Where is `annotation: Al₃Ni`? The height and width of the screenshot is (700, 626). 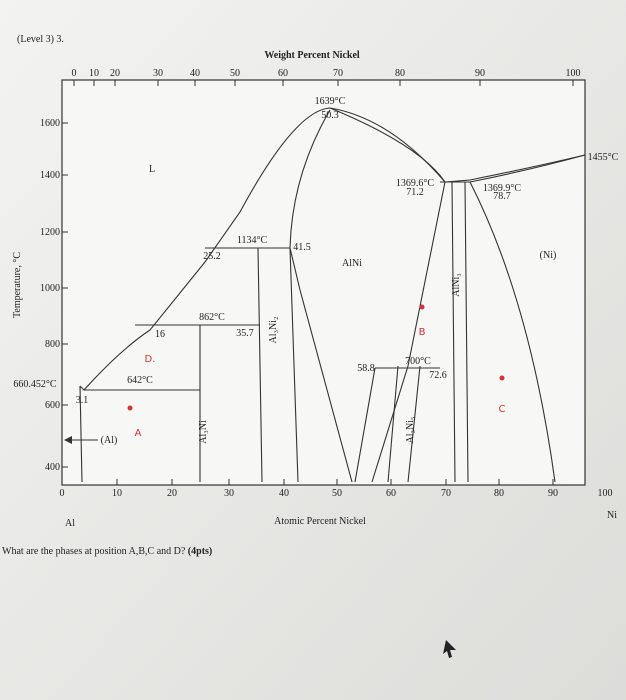
annotation: Al₃Ni is located at coordinates (203, 432).